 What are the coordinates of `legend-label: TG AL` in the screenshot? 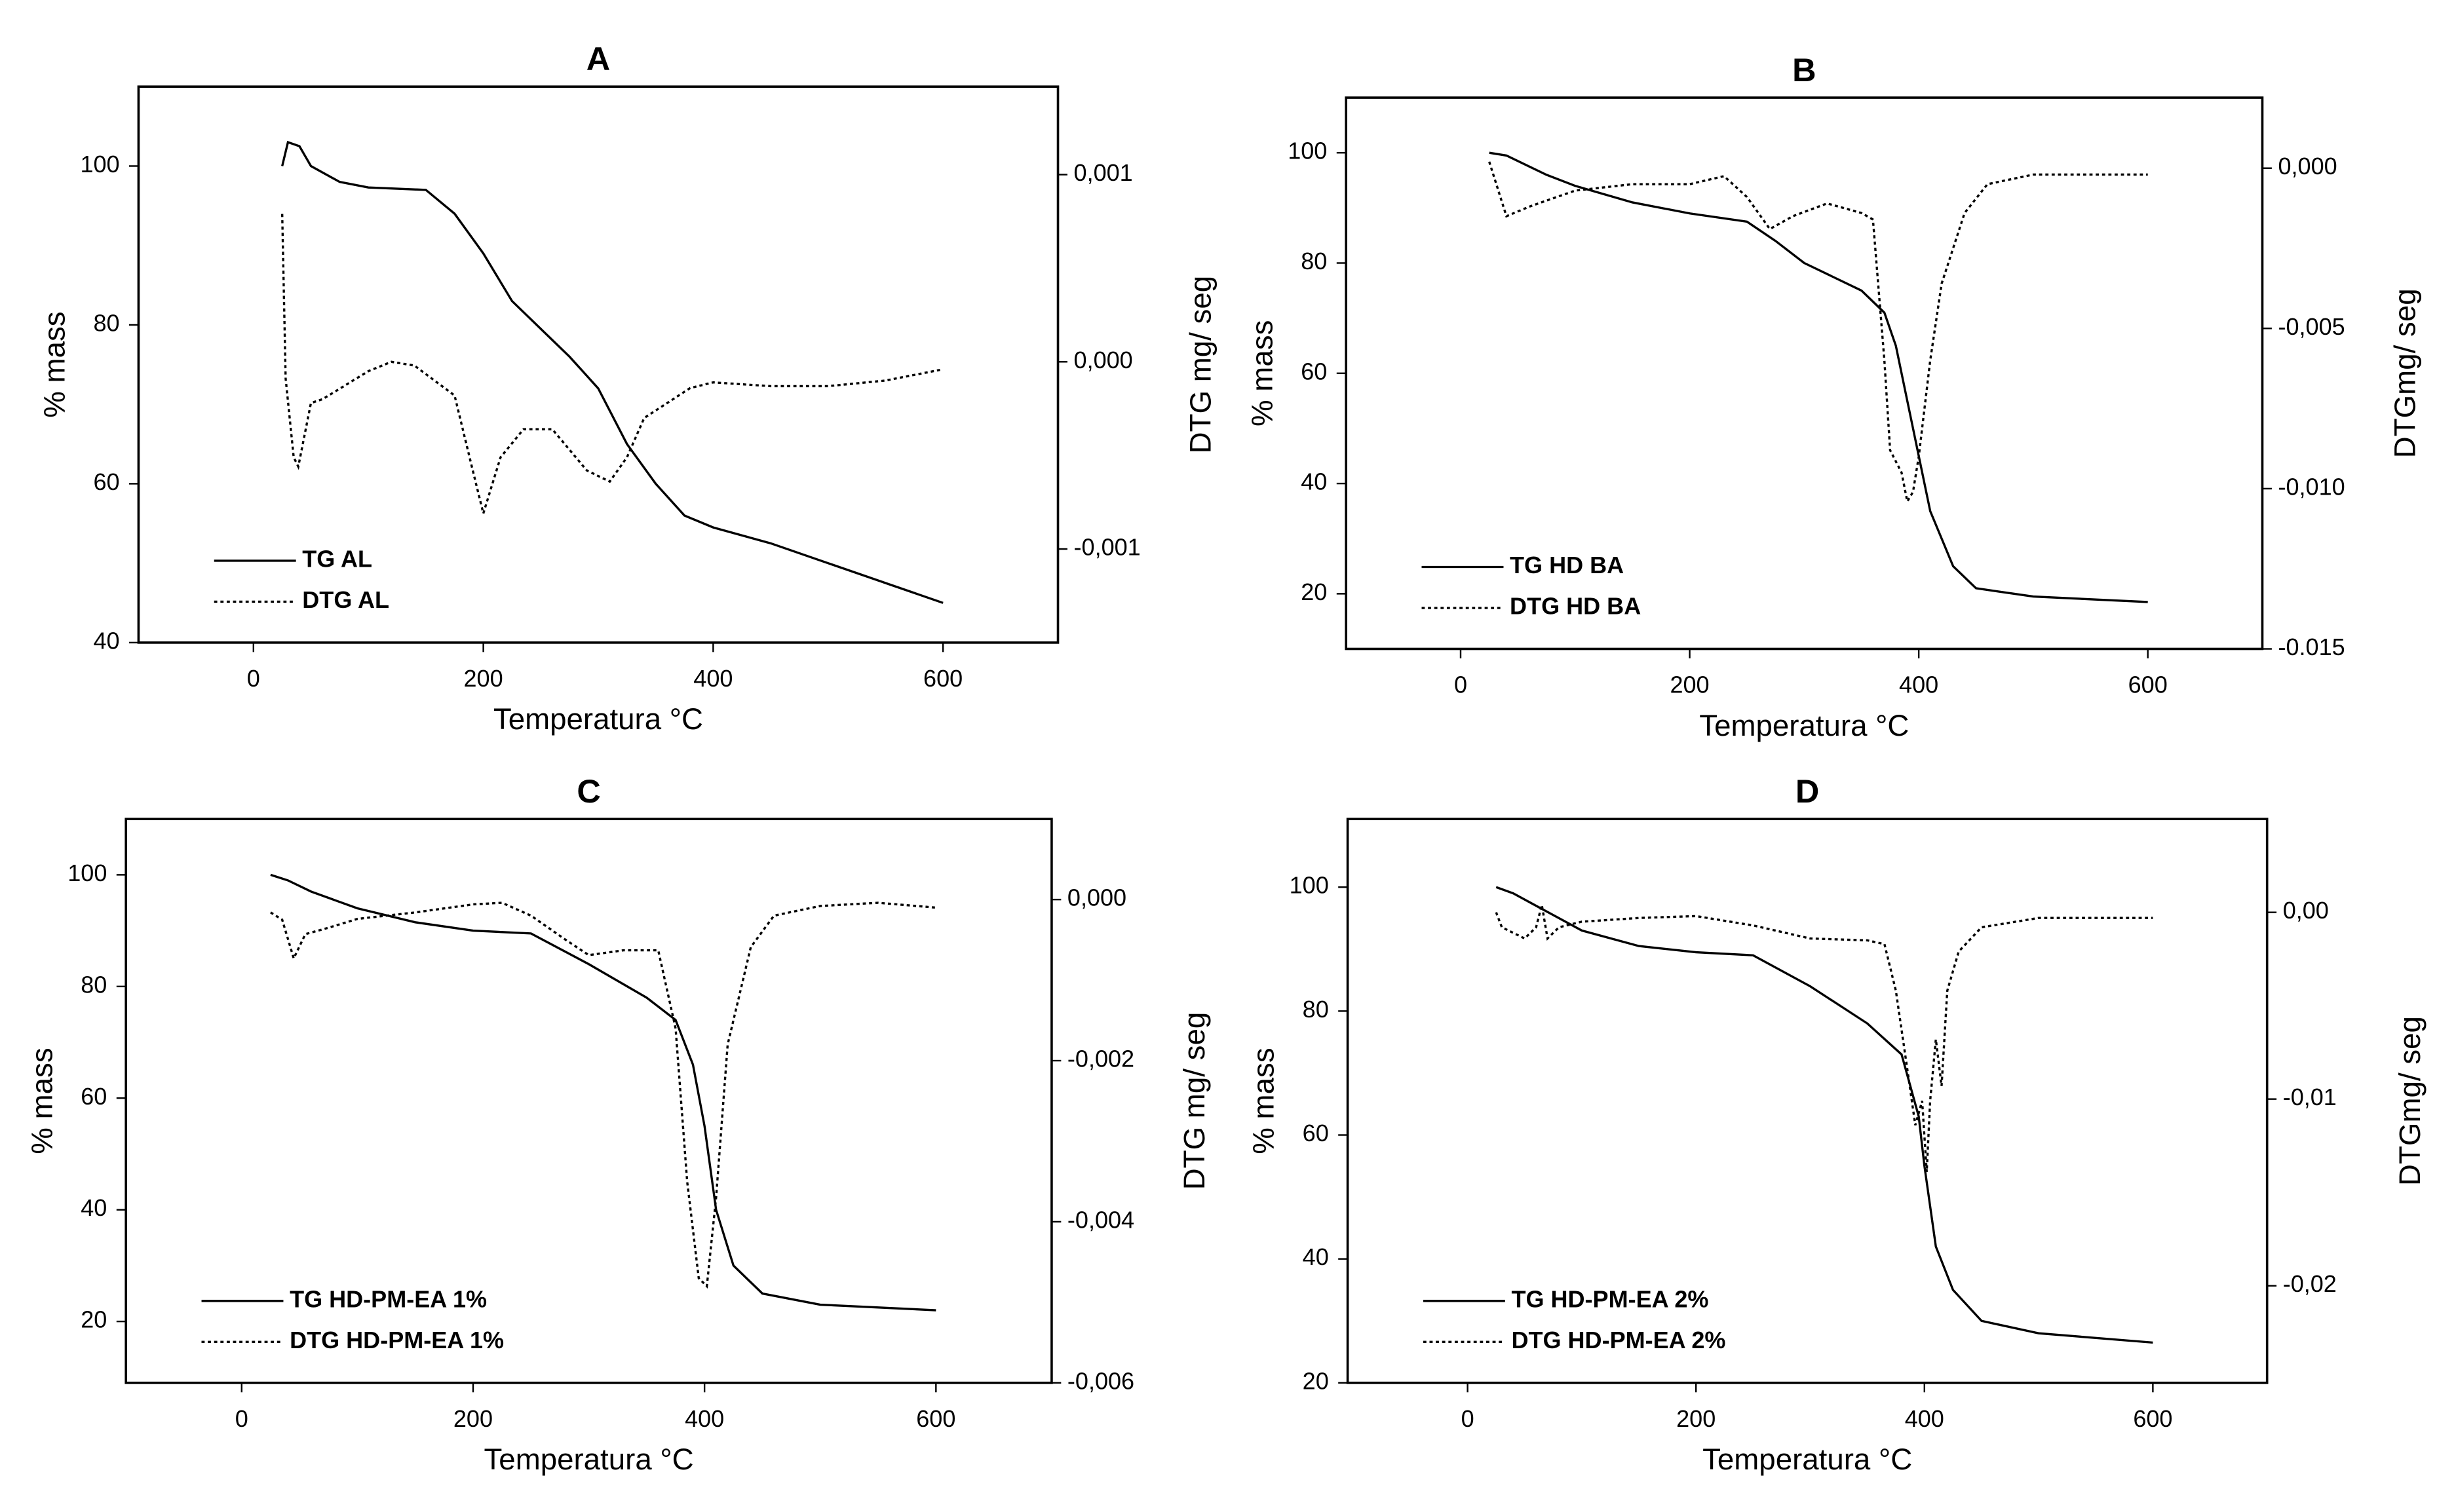 It's located at (337, 558).